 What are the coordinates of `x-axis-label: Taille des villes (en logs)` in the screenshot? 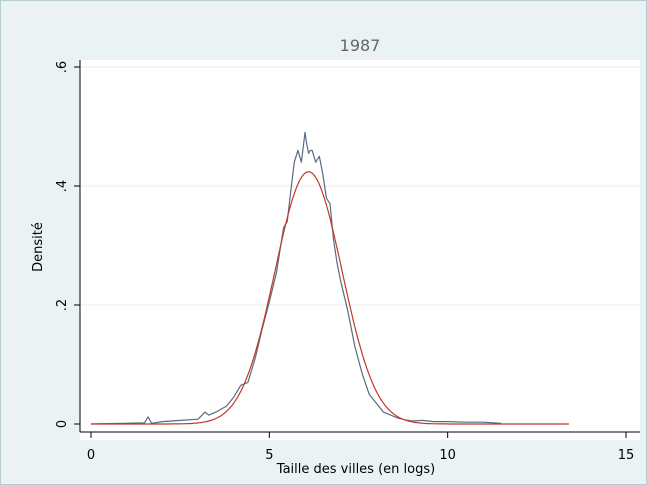 It's located at (355, 469).